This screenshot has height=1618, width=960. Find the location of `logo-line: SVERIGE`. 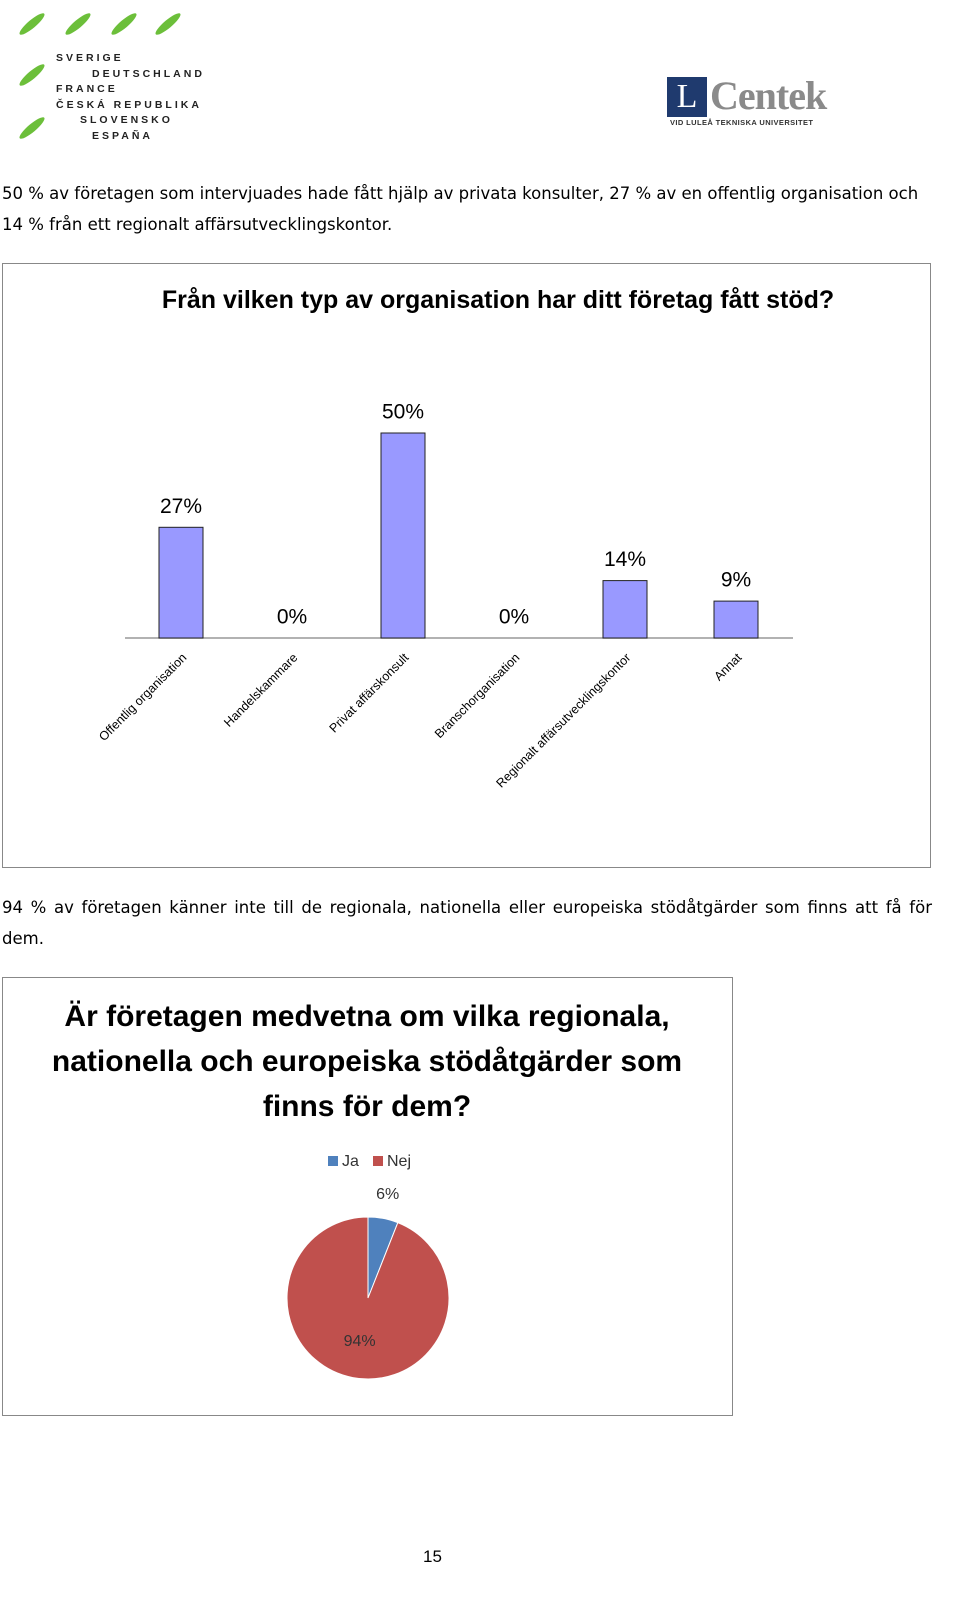

logo-line: SVERIGE is located at coordinates (90, 58).